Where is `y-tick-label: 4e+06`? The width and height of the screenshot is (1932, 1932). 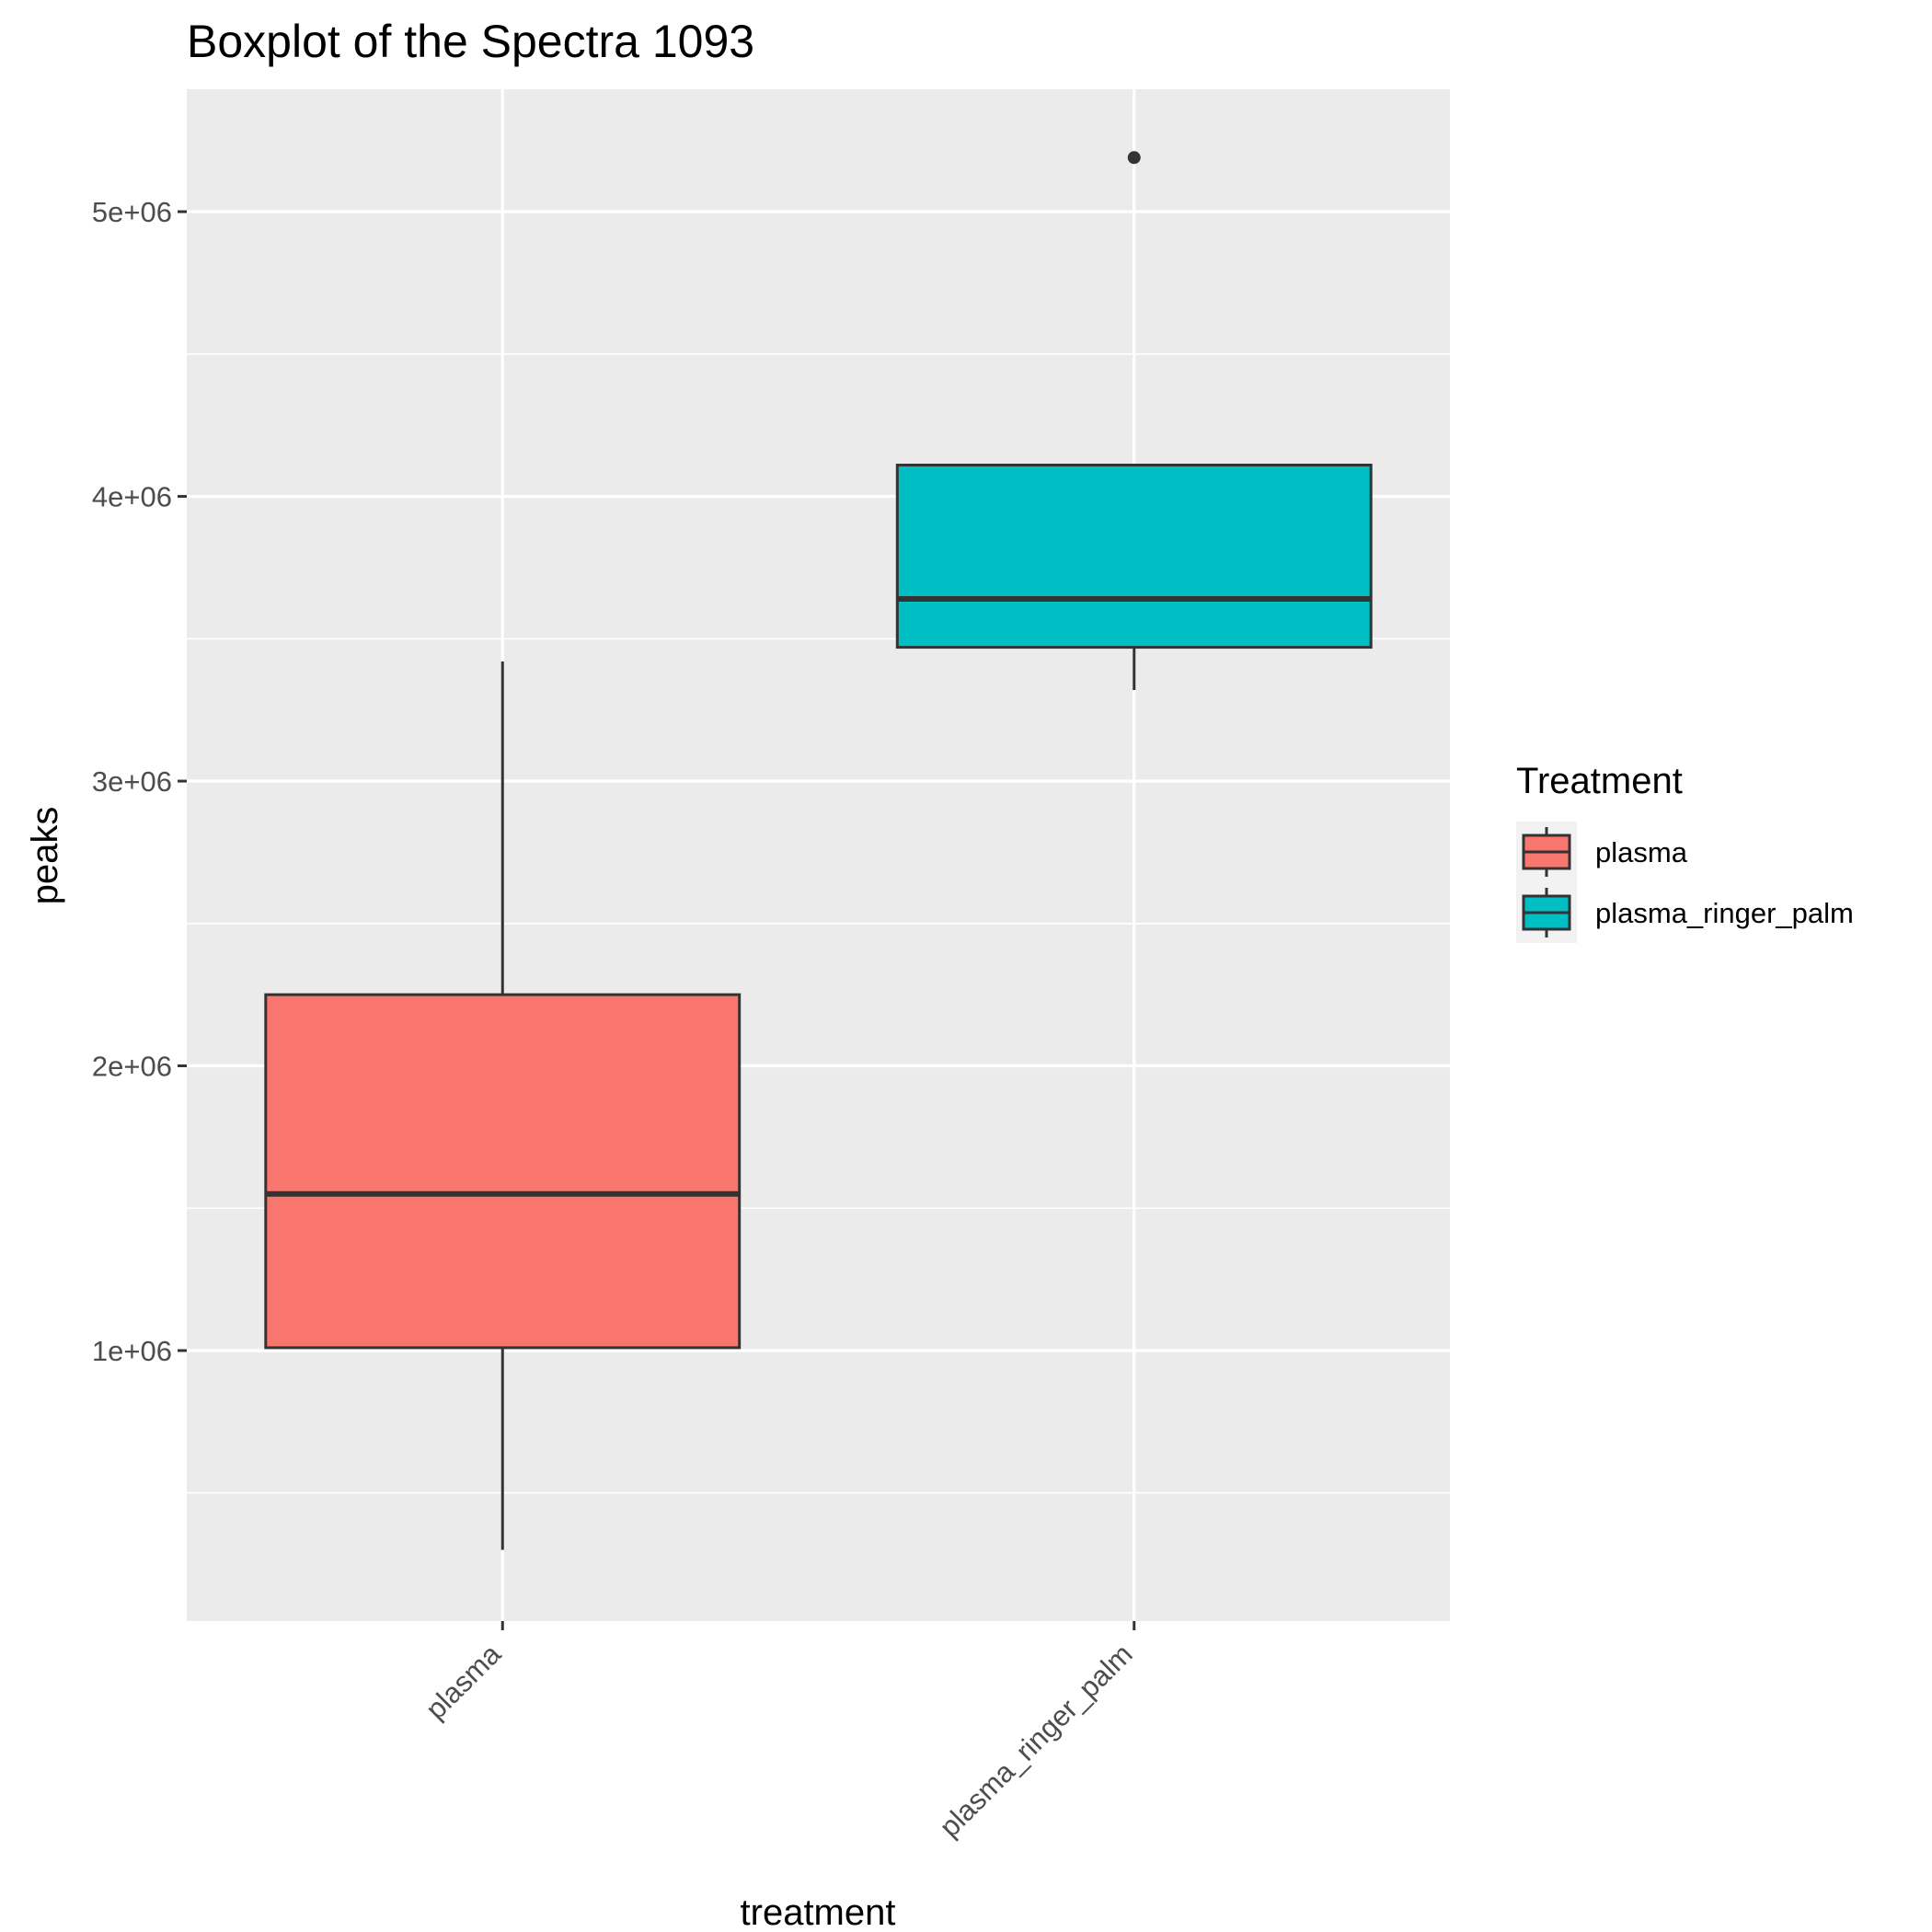
y-tick-label: 4e+06 is located at coordinates (132, 497).